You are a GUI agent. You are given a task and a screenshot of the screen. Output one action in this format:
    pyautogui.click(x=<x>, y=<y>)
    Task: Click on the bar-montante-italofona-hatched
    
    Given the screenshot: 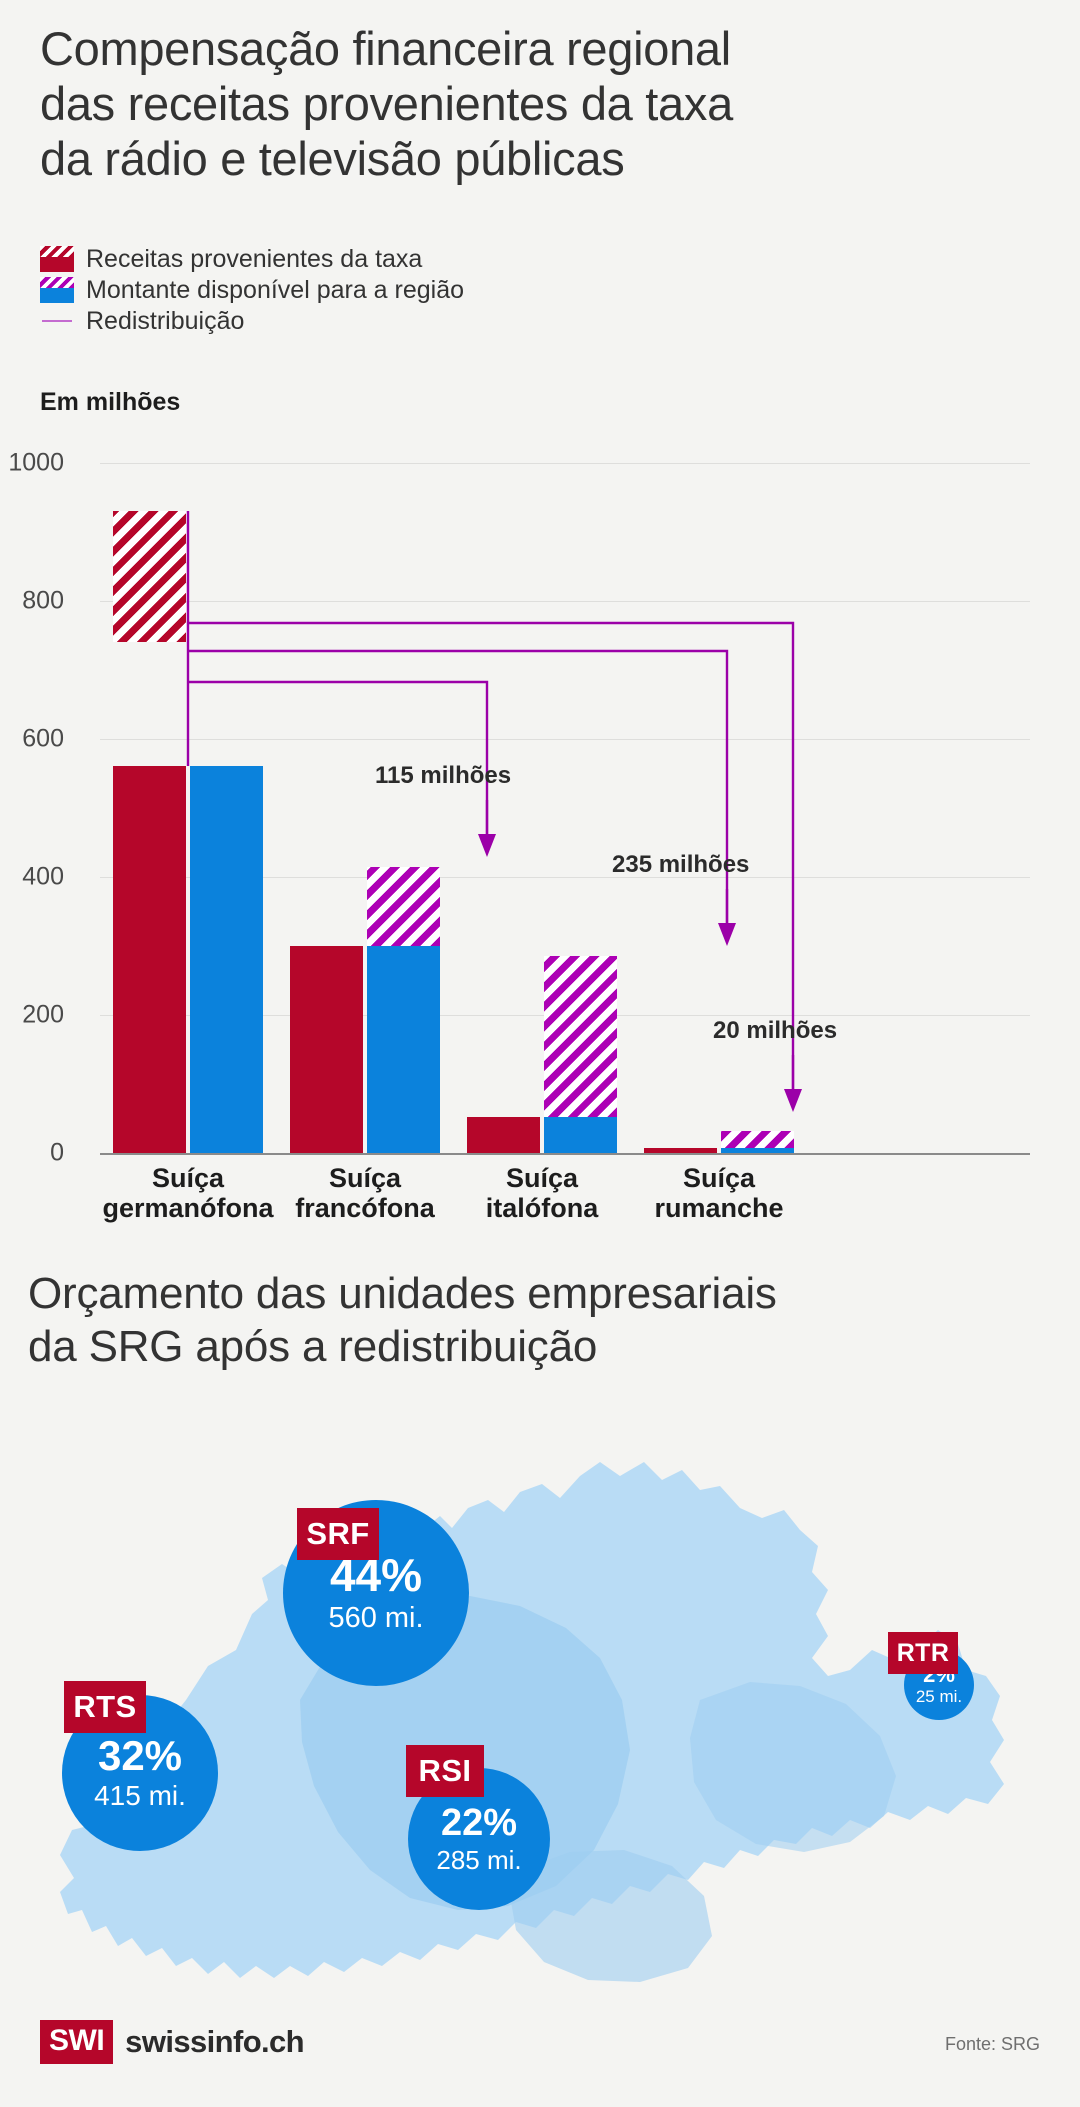 What is the action you would take?
    pyautogui.click(x=580, y=1036)
    